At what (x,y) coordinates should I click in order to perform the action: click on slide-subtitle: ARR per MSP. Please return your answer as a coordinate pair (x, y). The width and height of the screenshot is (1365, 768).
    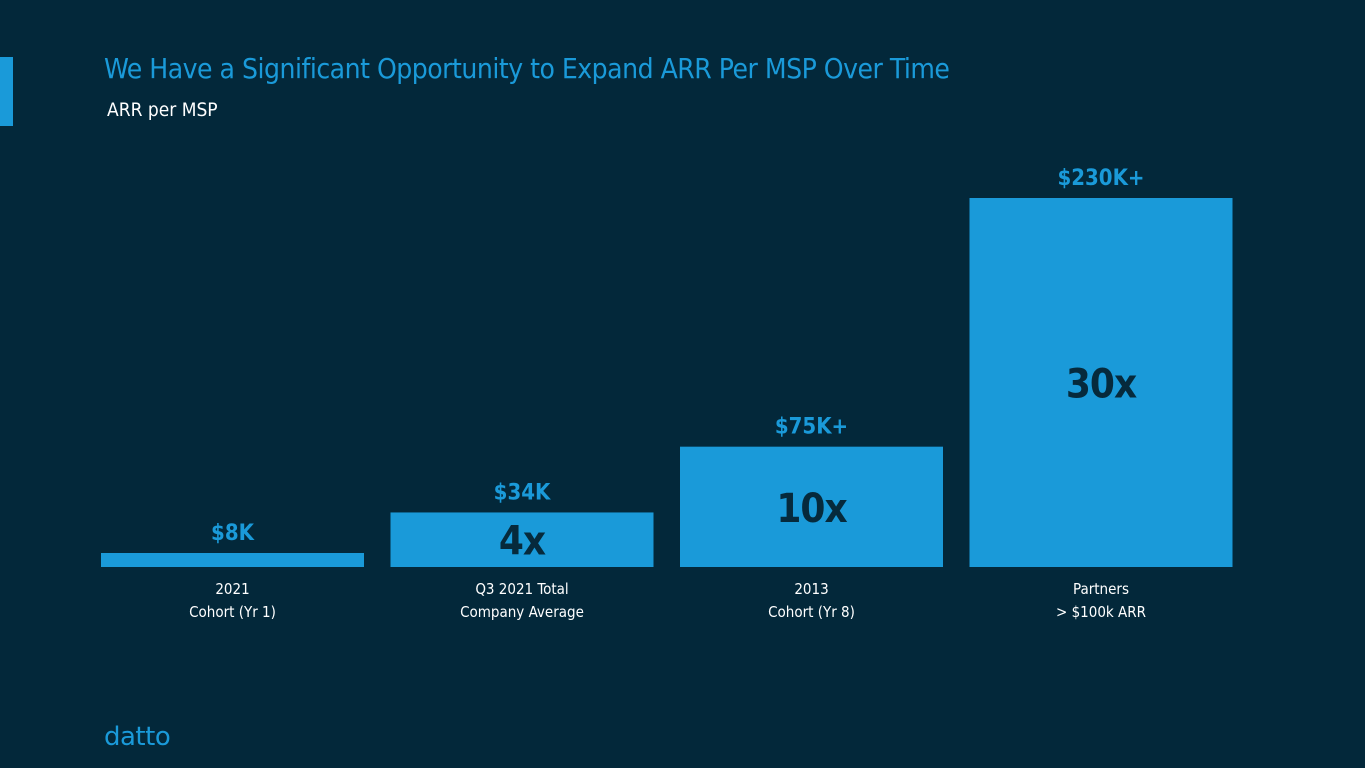
    Looking at the image, I should click on (162, 110).